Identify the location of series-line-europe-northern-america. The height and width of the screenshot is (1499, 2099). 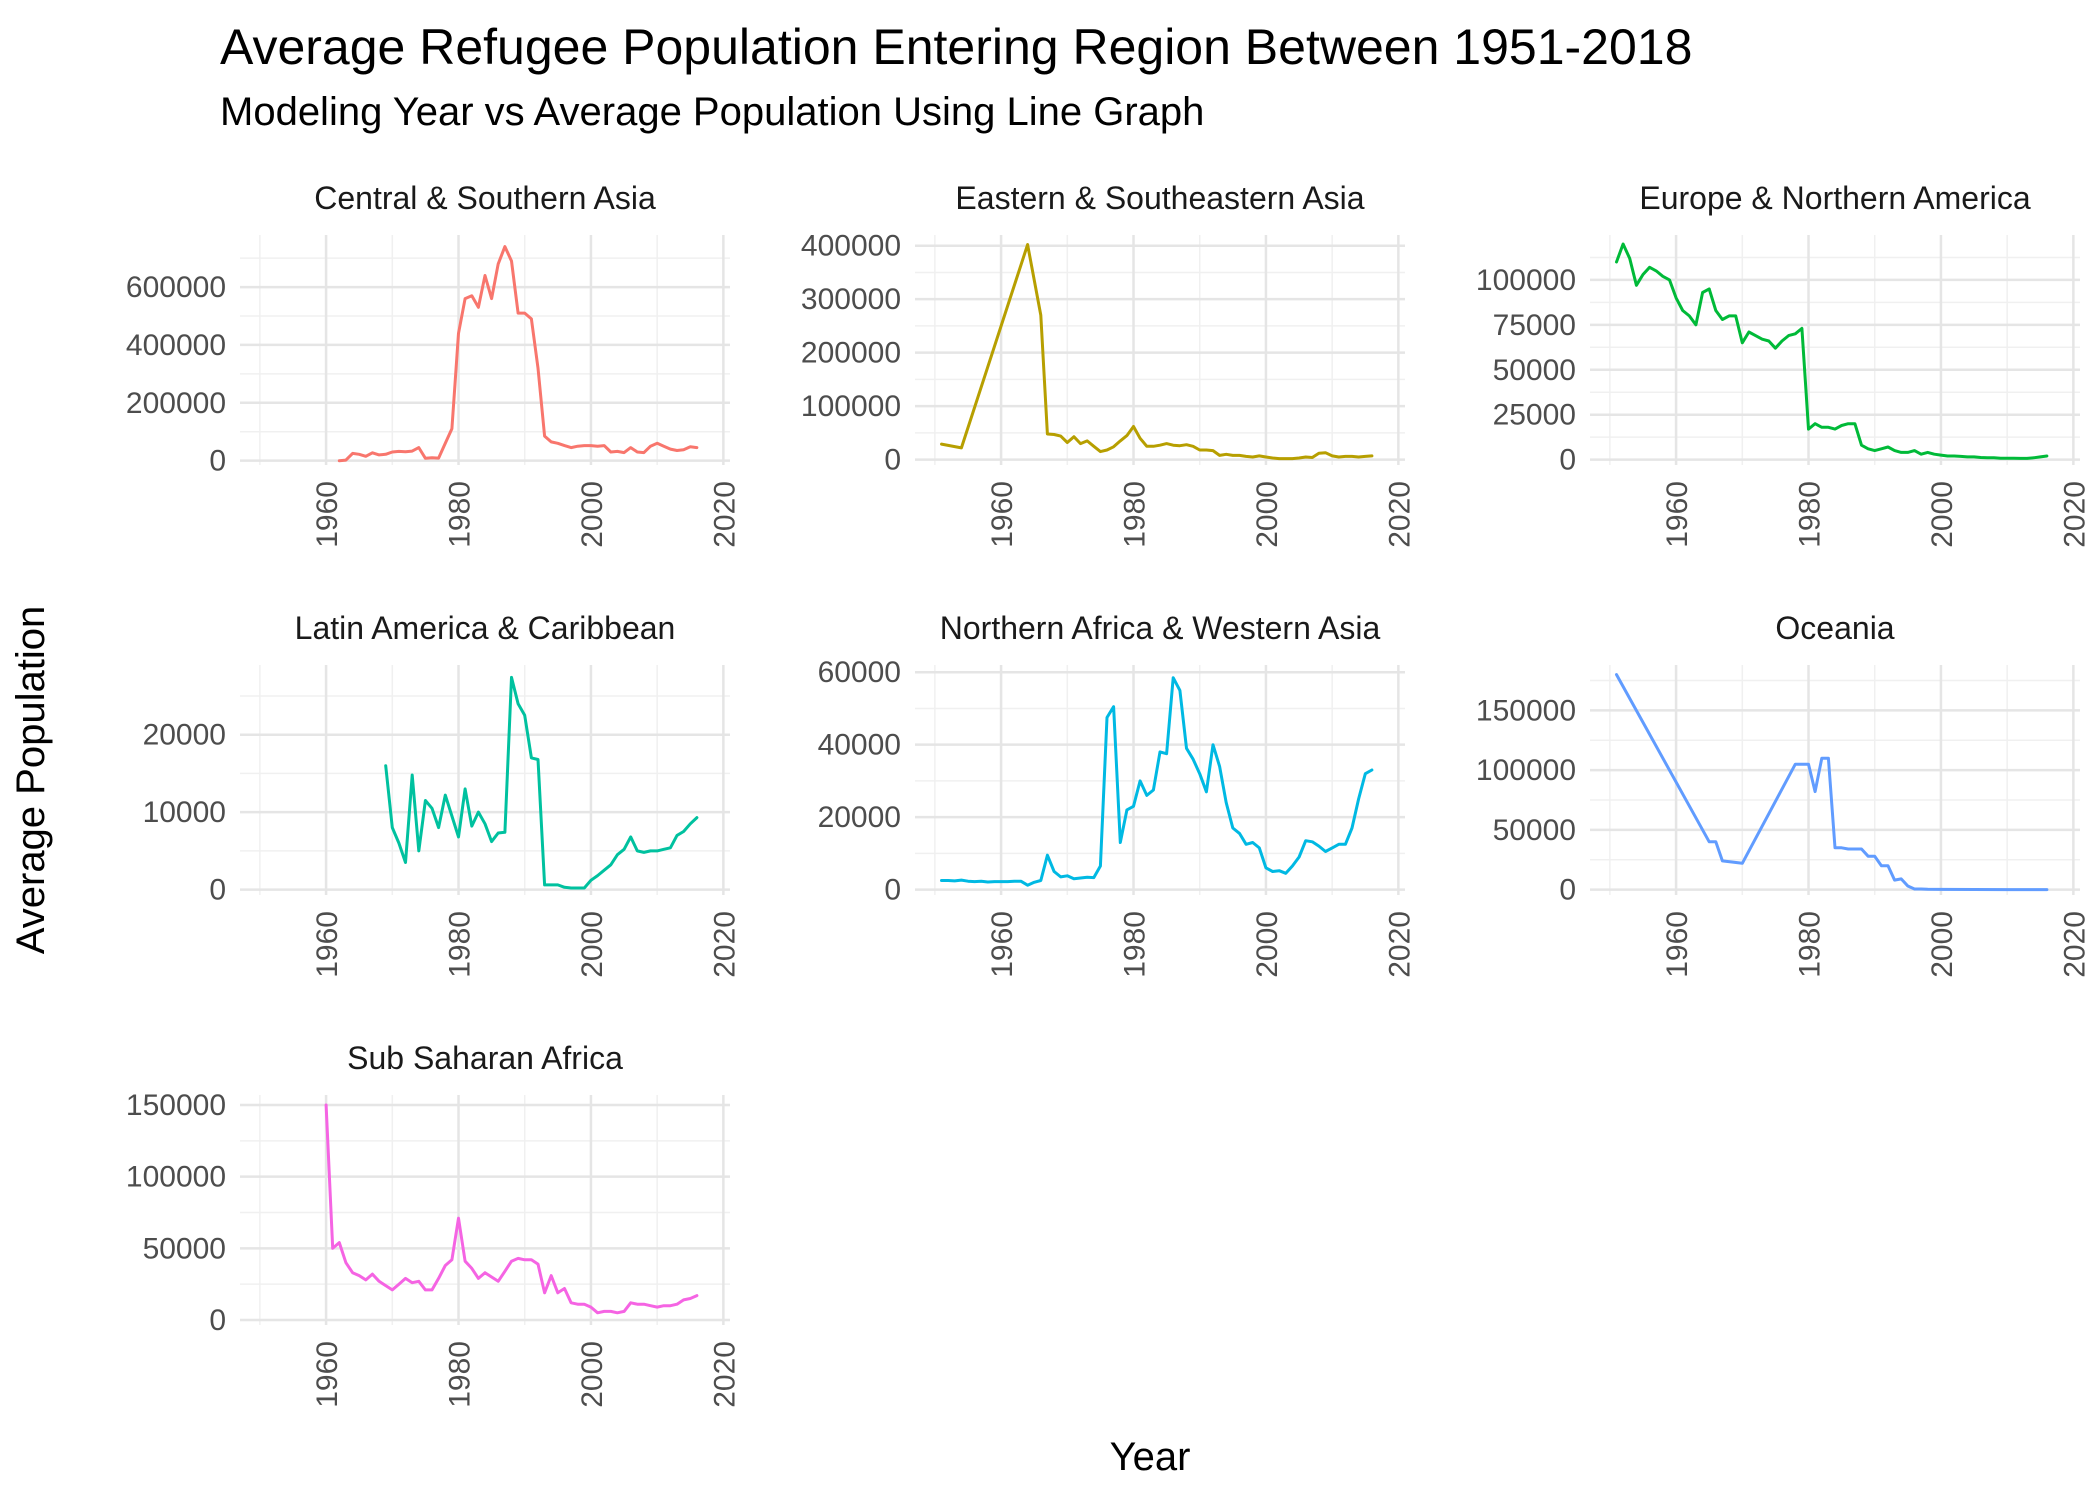
(1832, 351).